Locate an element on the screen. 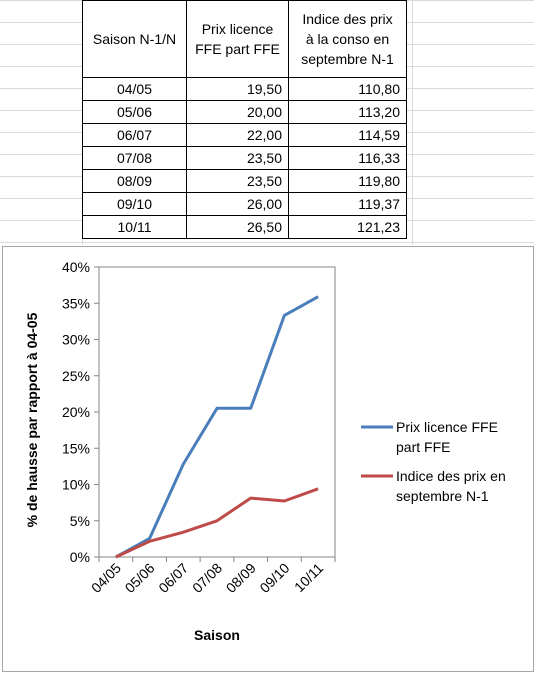 The image size is (534, 676). table-row: 08/09 23,50 119,80 is located at coordinates (244, 181).